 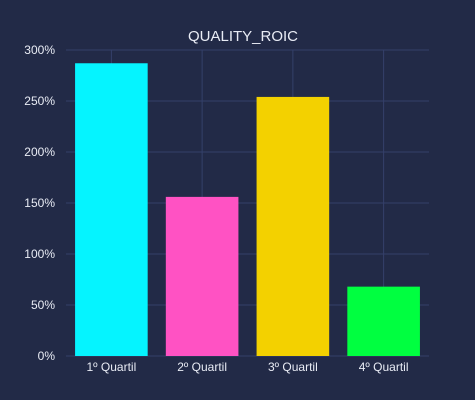 What do you see at coordinates (293, 367) in the screenshot?
I see `x-tick-label: 3º Quartil` at bounding box center [293, 367].